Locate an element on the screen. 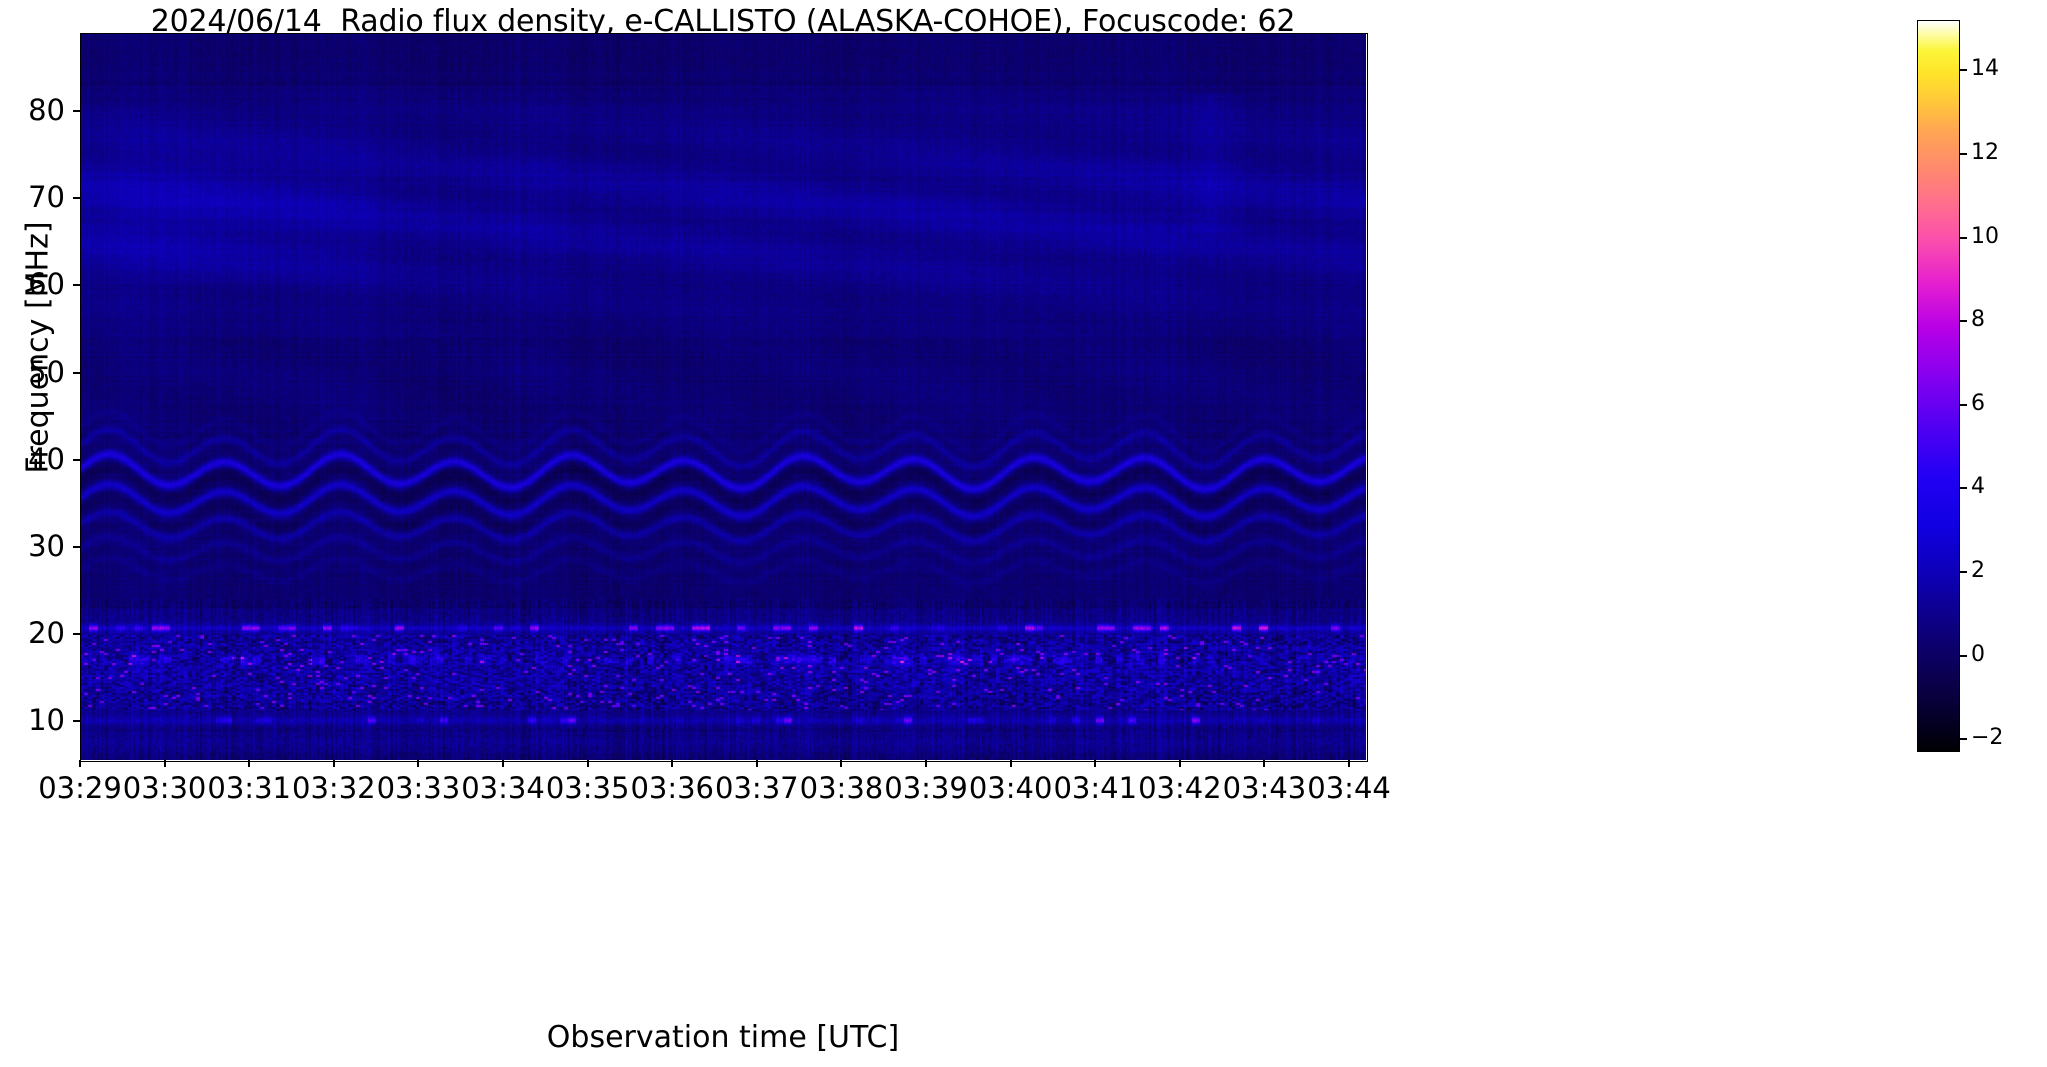 Image resolution: width=2047 pixels, height=1067 pixels. x-tick-label: 03:38 is located at coordinates (841, 788).